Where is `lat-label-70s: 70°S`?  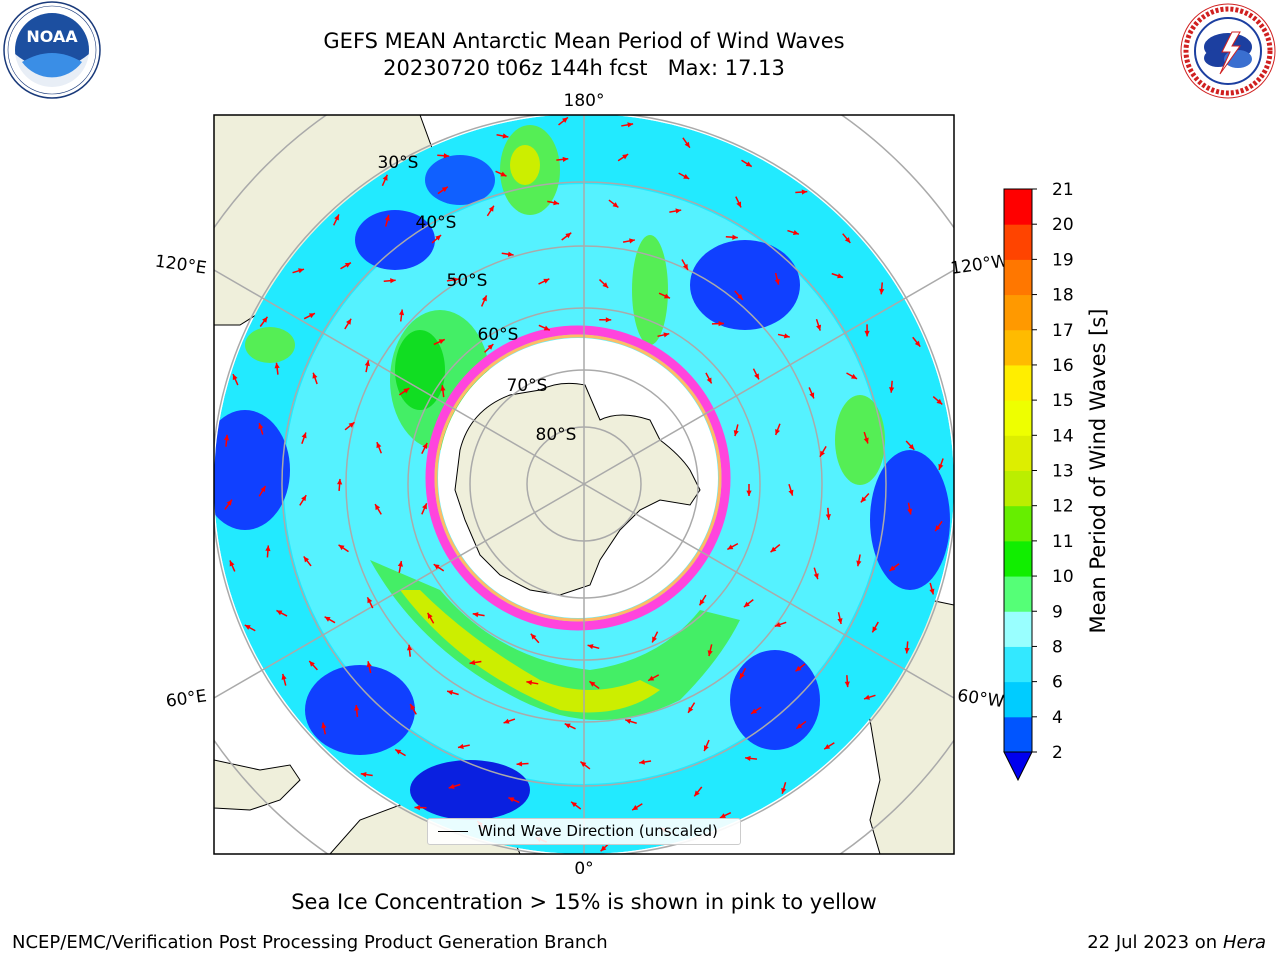 lat-label-70s: 70°S is located at coordinates (527, 386).